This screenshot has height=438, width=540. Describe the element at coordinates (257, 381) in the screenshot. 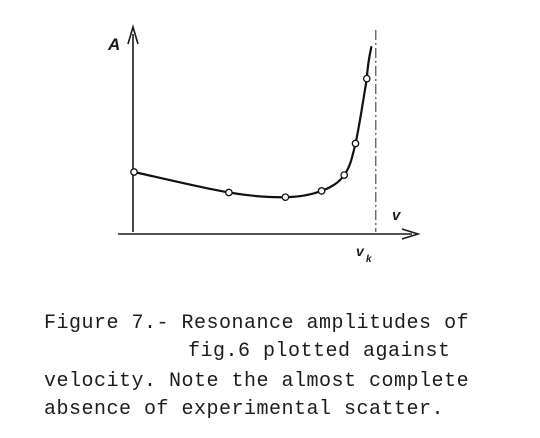

I see `caption-line-3: velocity. Note the almost complete` at that location.